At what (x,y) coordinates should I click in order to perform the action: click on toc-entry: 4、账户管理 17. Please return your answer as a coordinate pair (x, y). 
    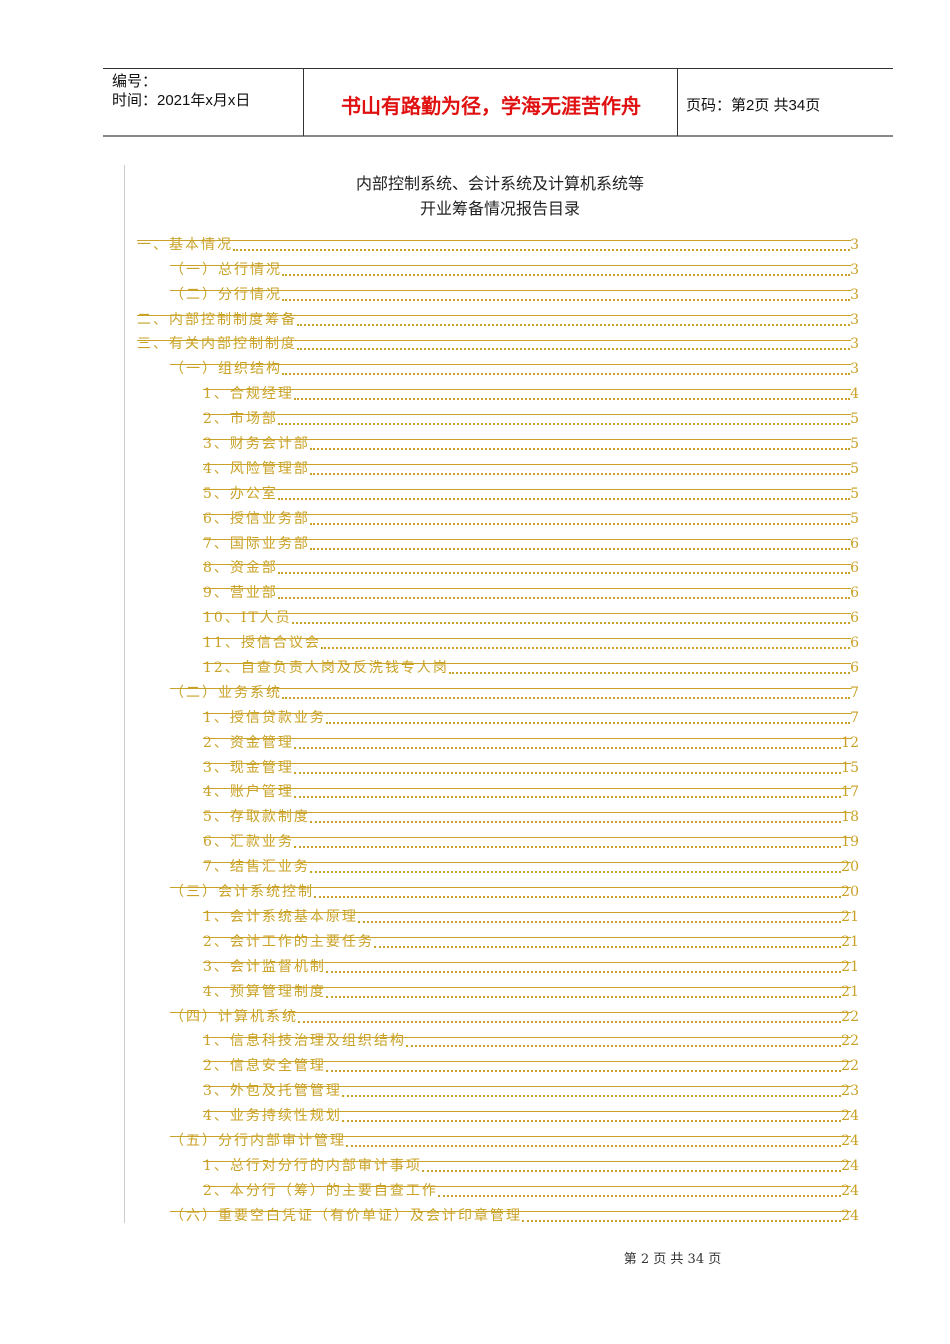
    Looking at the image, I should click on (498, 789).